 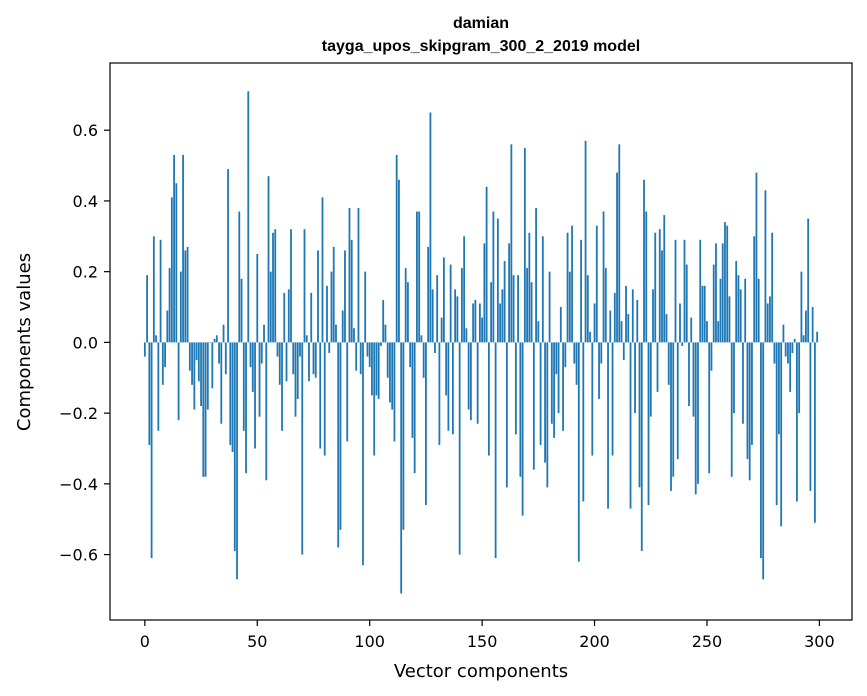 What do you see at coordinates (85, 130) in the screenshot?
I see `y-tick-label: 0.6` at bounding box center [85, 130].